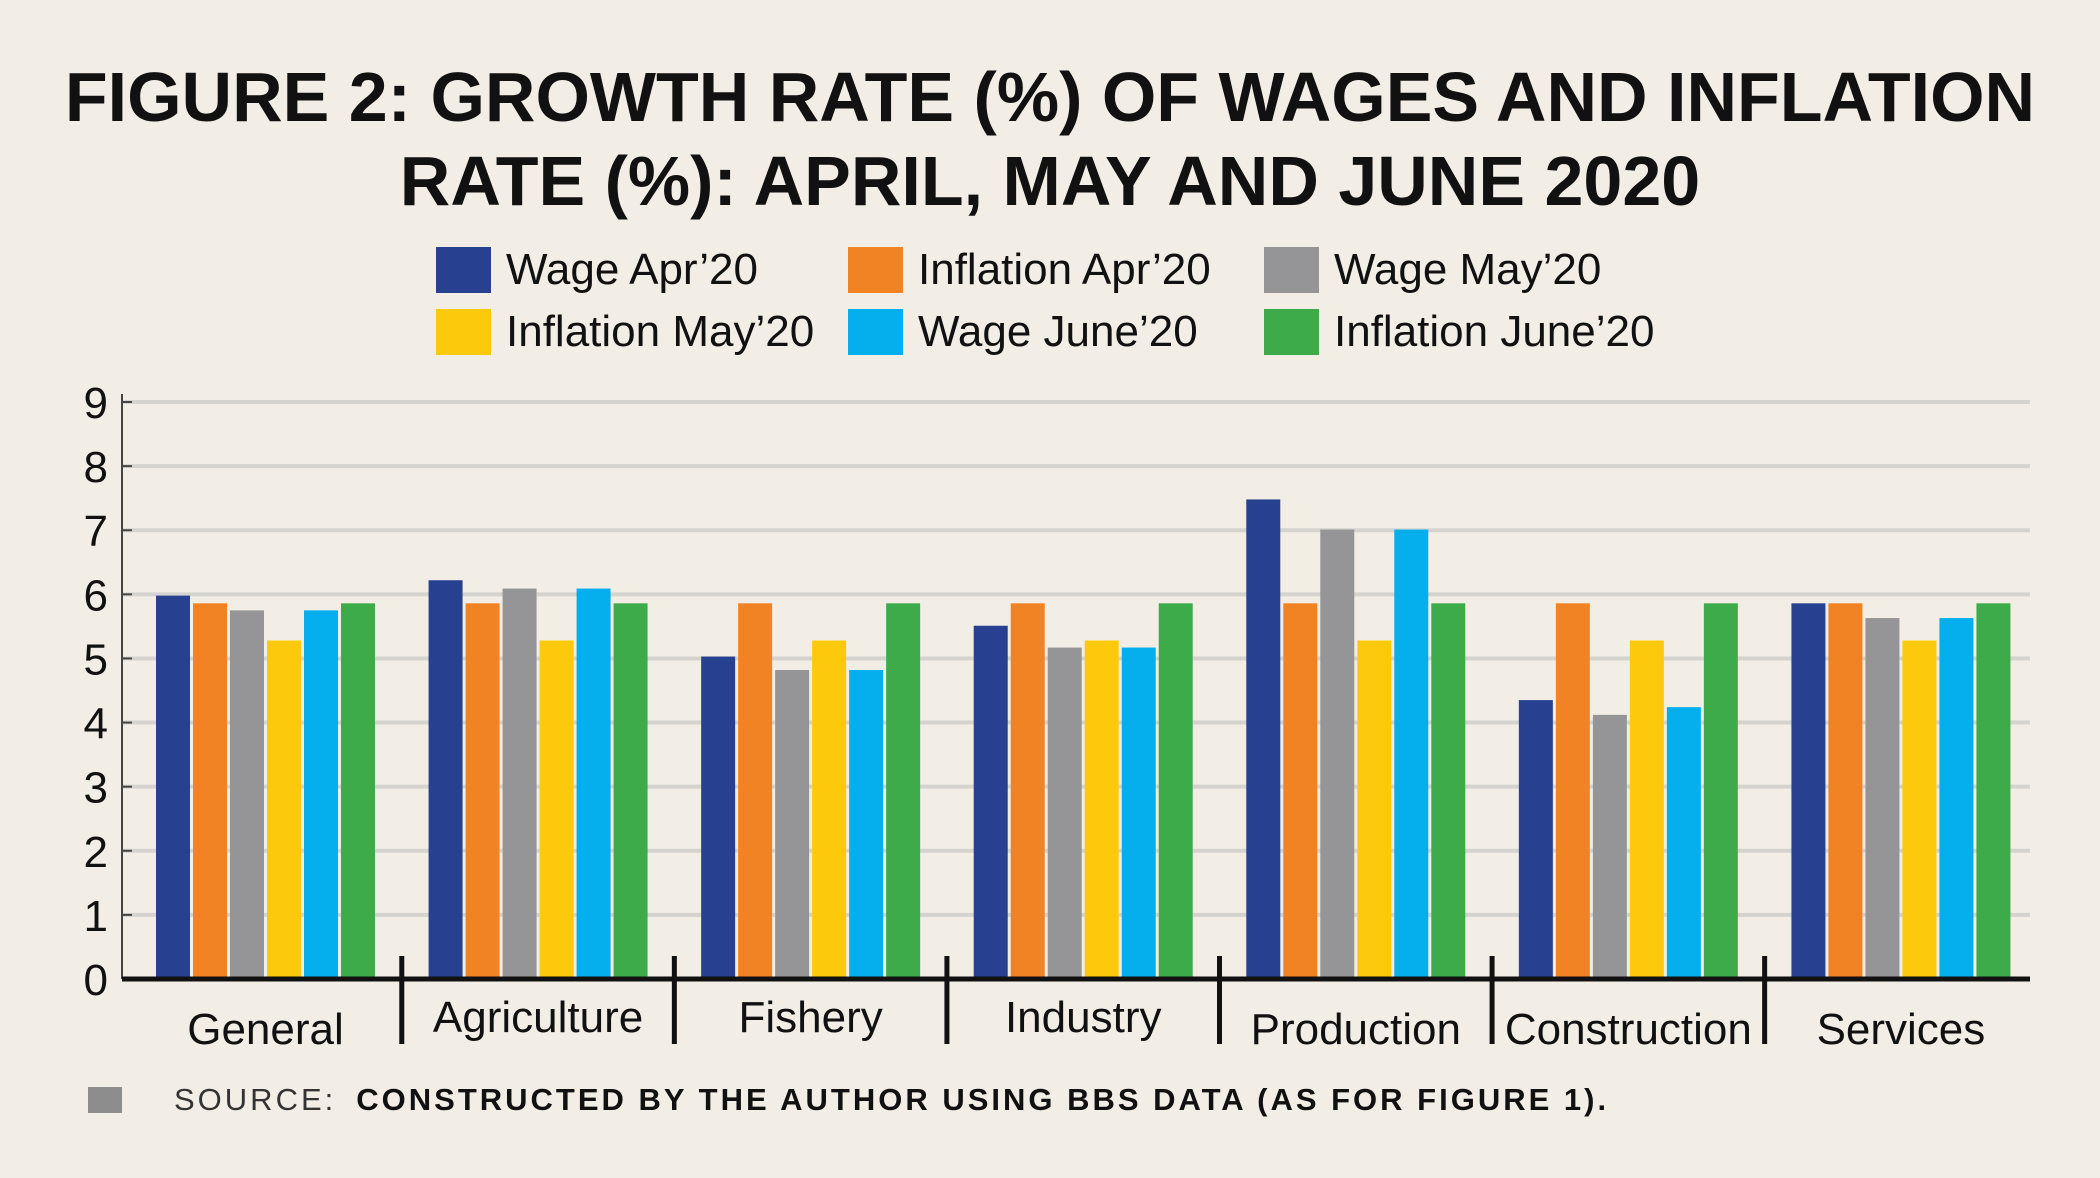 The image size is (2100, 1178). I want to click on x-tick-label: Agriculture, so click(538, 1017).